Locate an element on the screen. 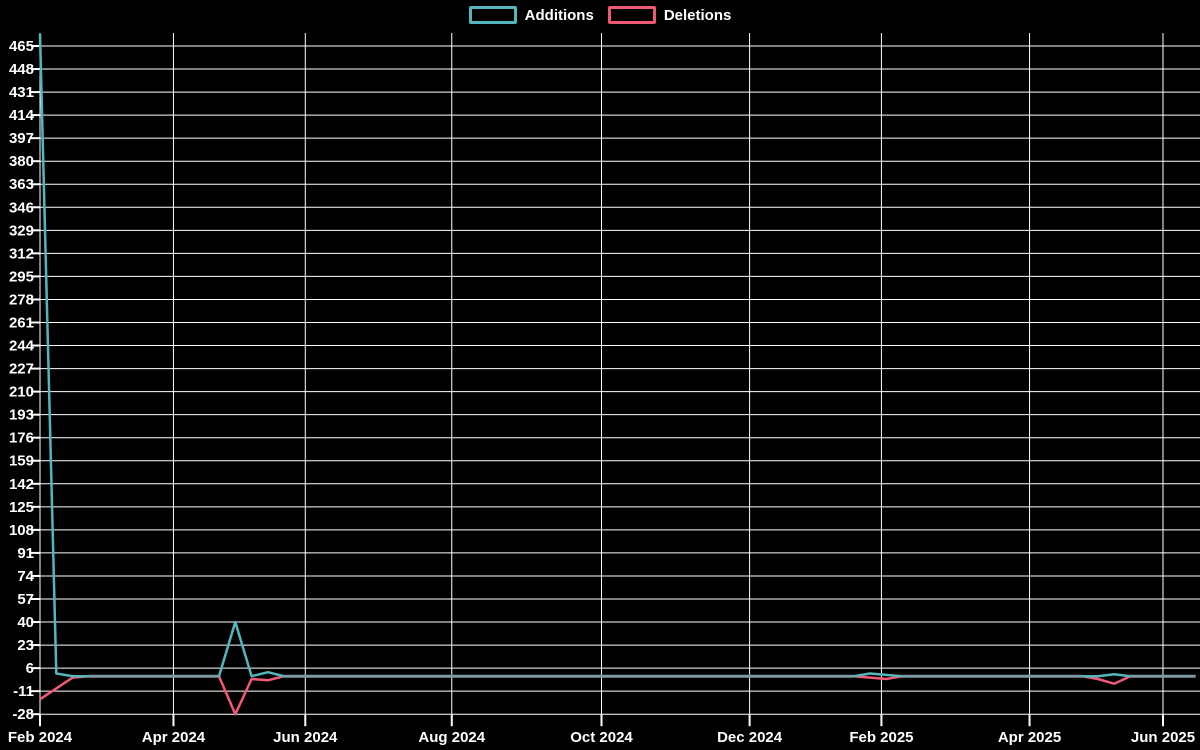 Image resolution: width=1200 pixels, height=750 pixels. x-tick-label: Aug 2024 is located at coordinates (451, 737).